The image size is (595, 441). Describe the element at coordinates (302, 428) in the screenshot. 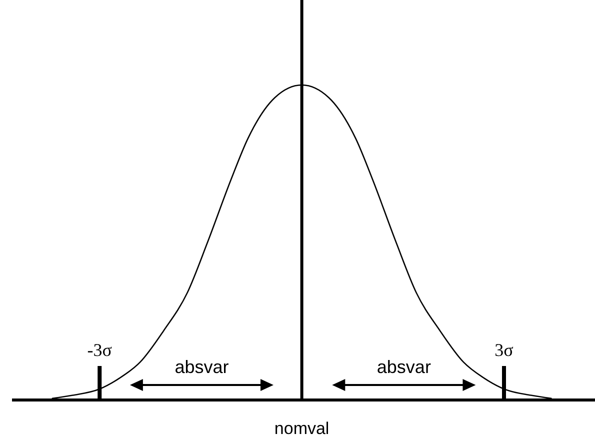

I see `ref-line-label: nomval` at that location.